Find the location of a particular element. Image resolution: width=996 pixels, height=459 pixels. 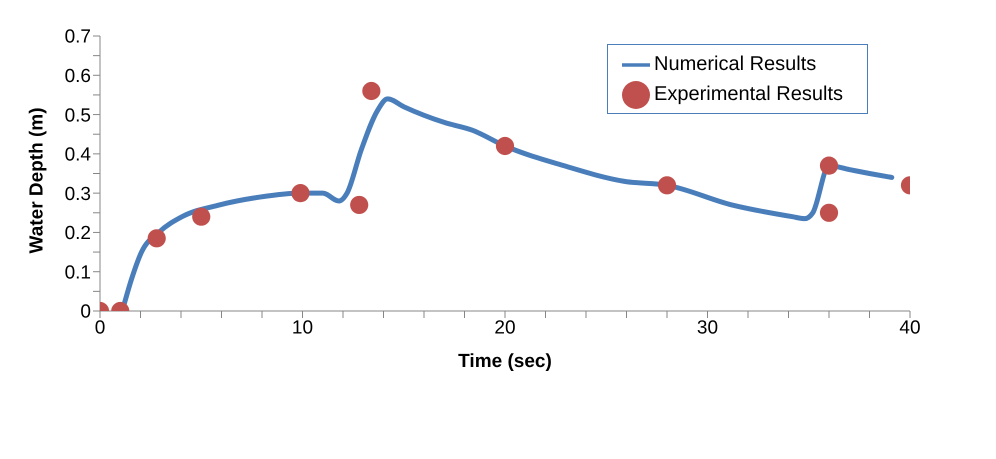

x-tick-label: 40 is located at coordinates (910, 327).